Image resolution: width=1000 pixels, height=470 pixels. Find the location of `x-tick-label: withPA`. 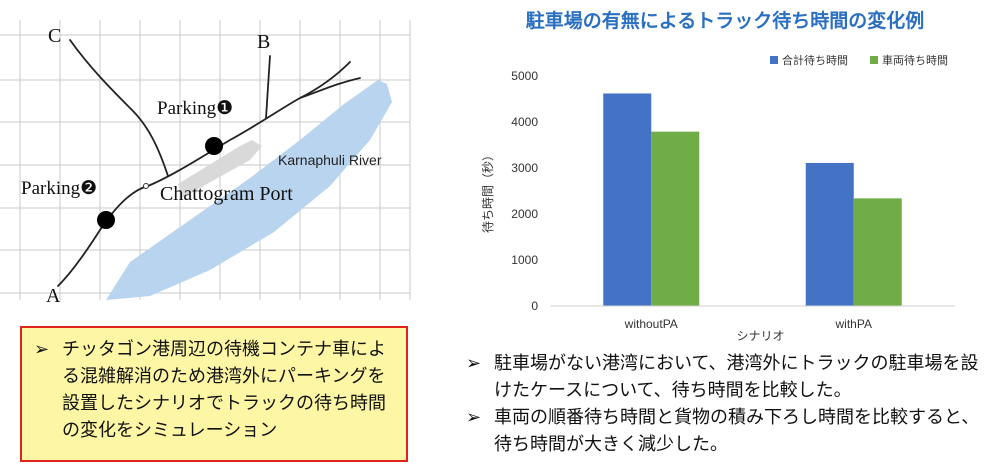

x-tick-label: withPA is located at coordinates (853, 324).